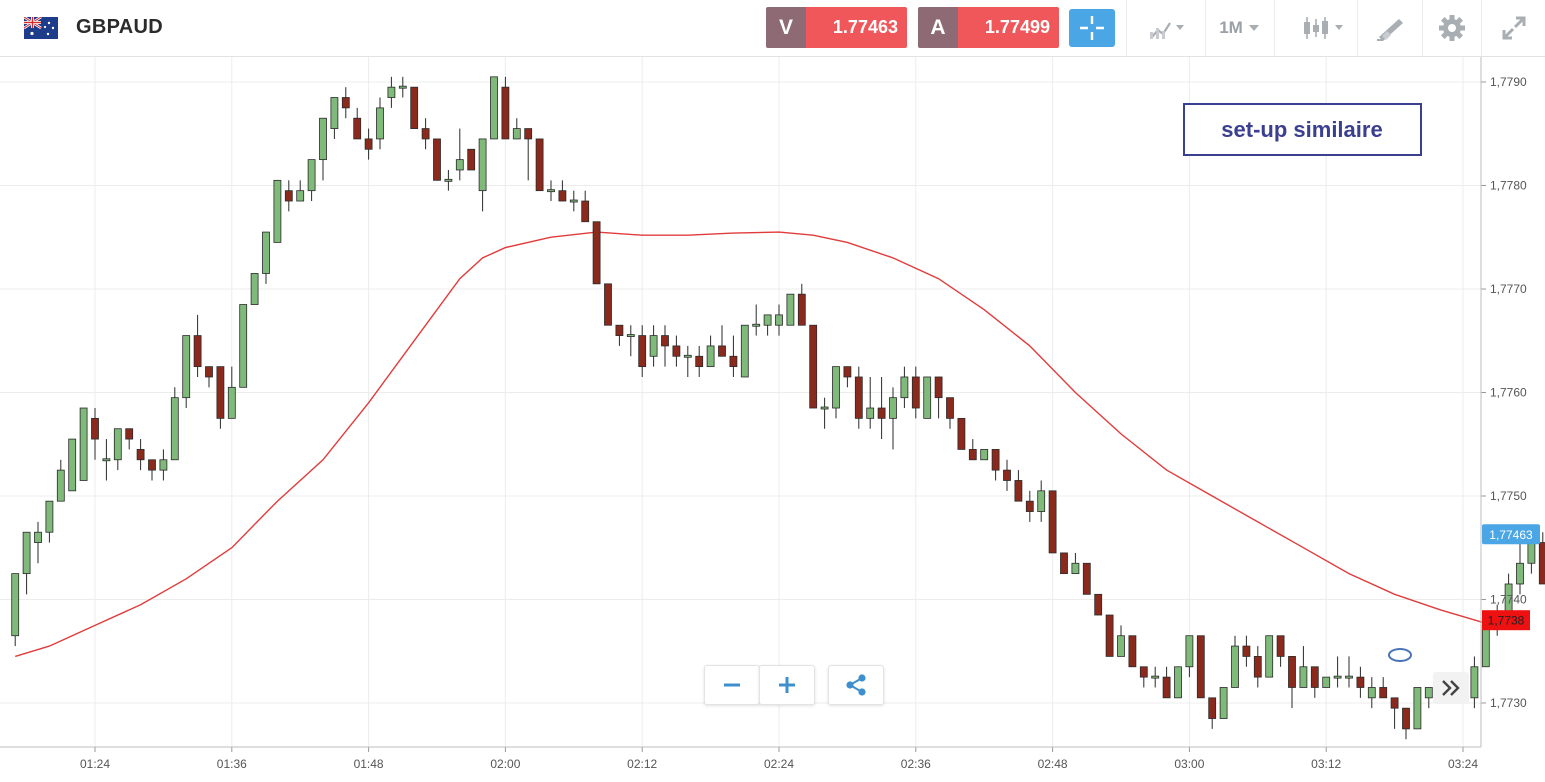 The height and width of the screenshot is (782, 1545). What do you see at coordinates (1092, 28) in the screenshot?
I see `crosshair-button` at bounding box center [1092, 28].